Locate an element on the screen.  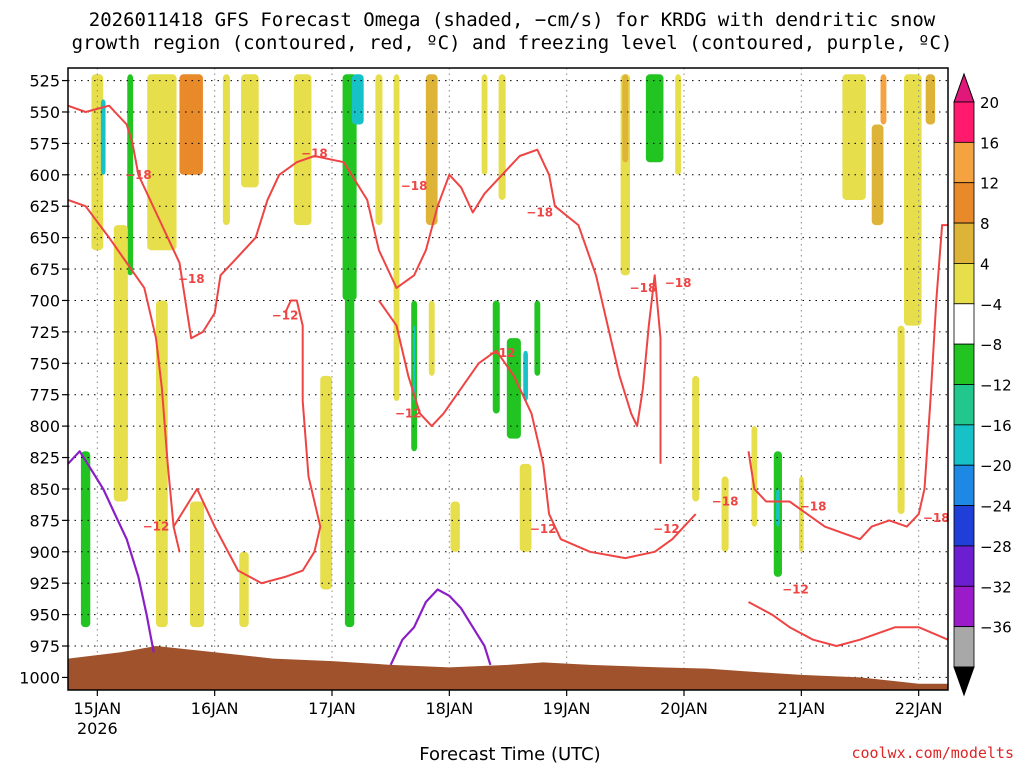
x-tick-label-7: 22JAN is located at coordinates (919, 708).